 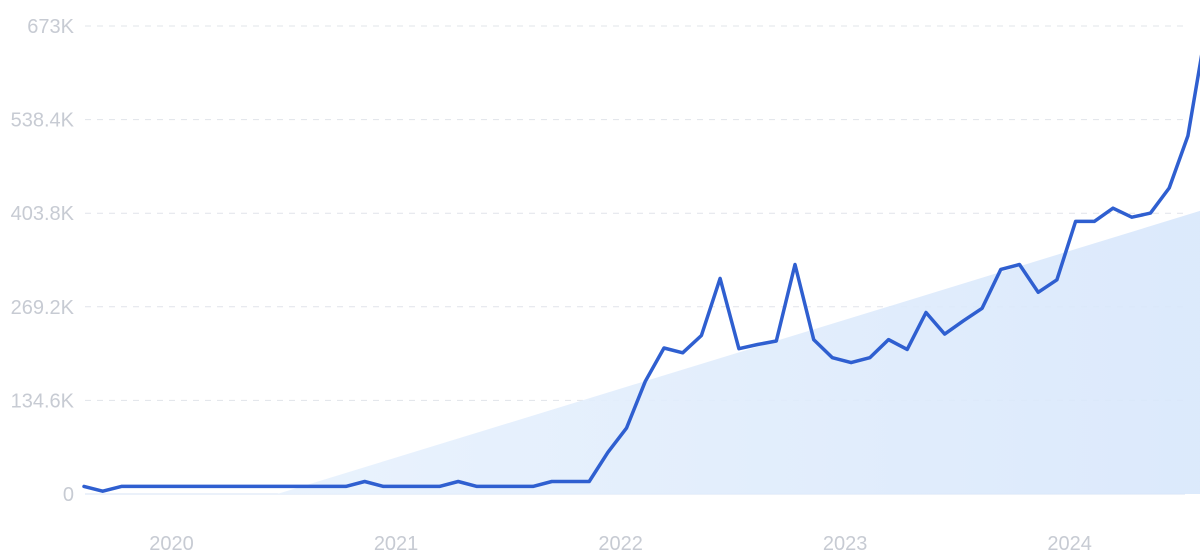 What do you see at coordinates (43, 261) in the screenshot?
I see `y-axis-labels: 0 134.6K 269.2K 403.8K 538.4K 673K` at bounding box center [43, 261].